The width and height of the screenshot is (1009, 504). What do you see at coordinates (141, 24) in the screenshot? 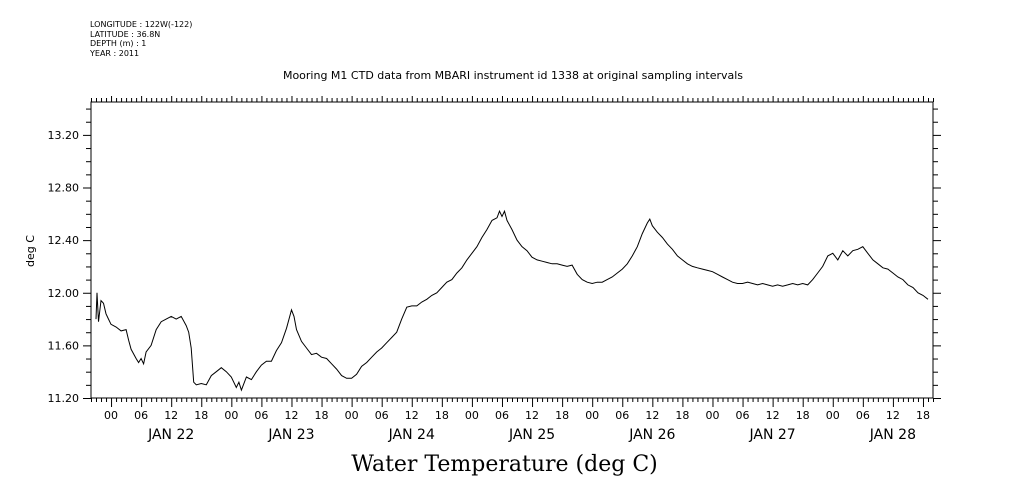
I see `longitude-line: LONGITUDE : 122W(-122)` at bounding box center [141, 24].